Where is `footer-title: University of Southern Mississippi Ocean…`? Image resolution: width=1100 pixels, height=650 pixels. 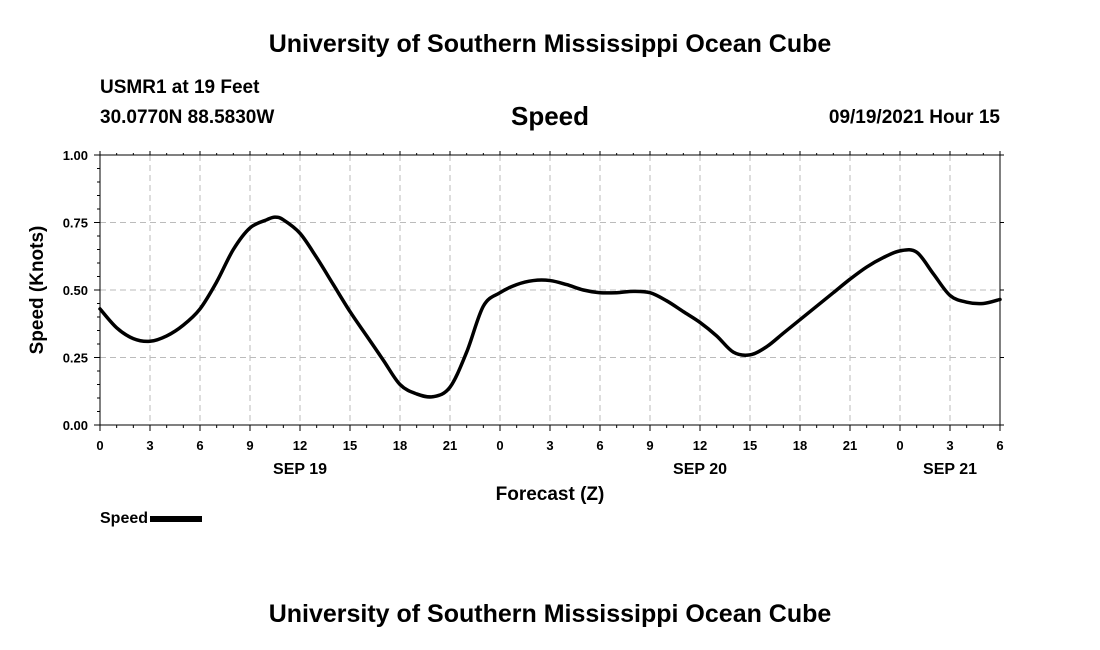 footer-title: University of Southern Mississippi Ocean… is located at coordinates (550, 614).